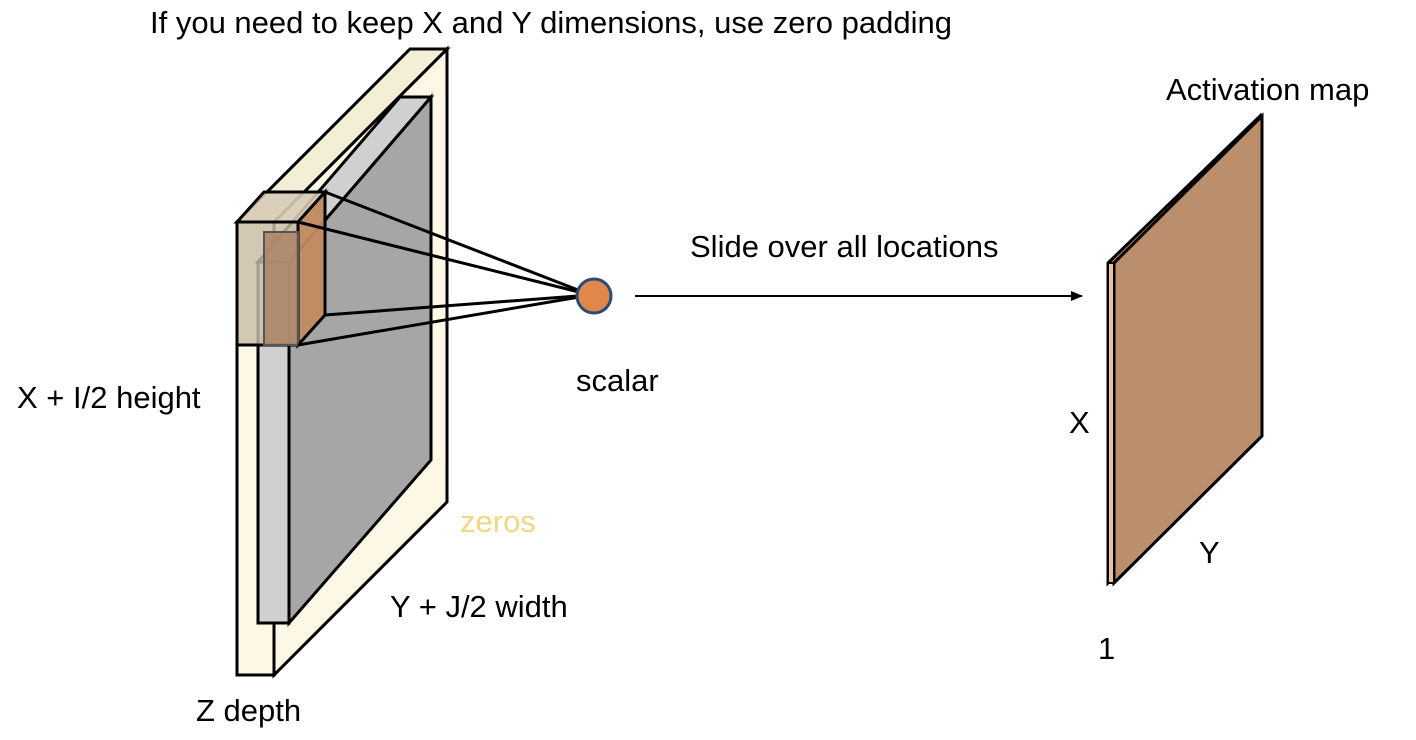  Describe the element at coordinates (479, 606) in the screenshot. I see `input-width-label: Y + J/2 width` at that location.